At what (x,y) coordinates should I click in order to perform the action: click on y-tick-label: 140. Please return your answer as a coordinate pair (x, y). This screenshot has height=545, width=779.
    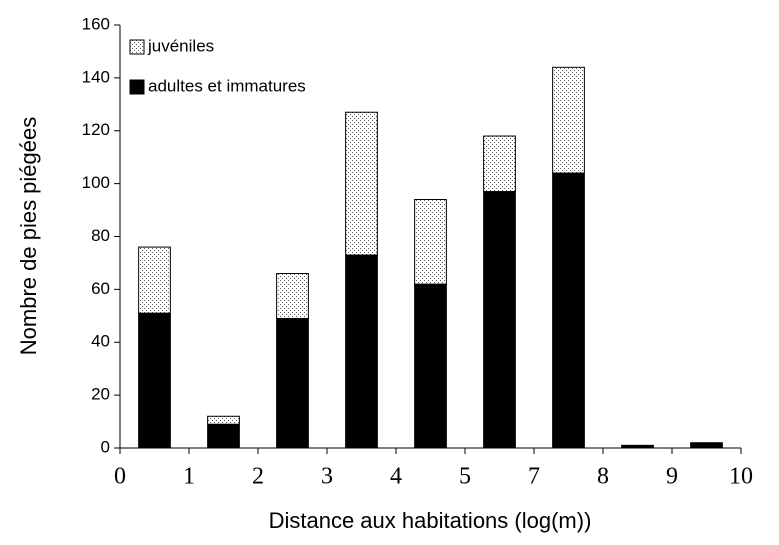
    Looking at the image, I should click on (96, 76).